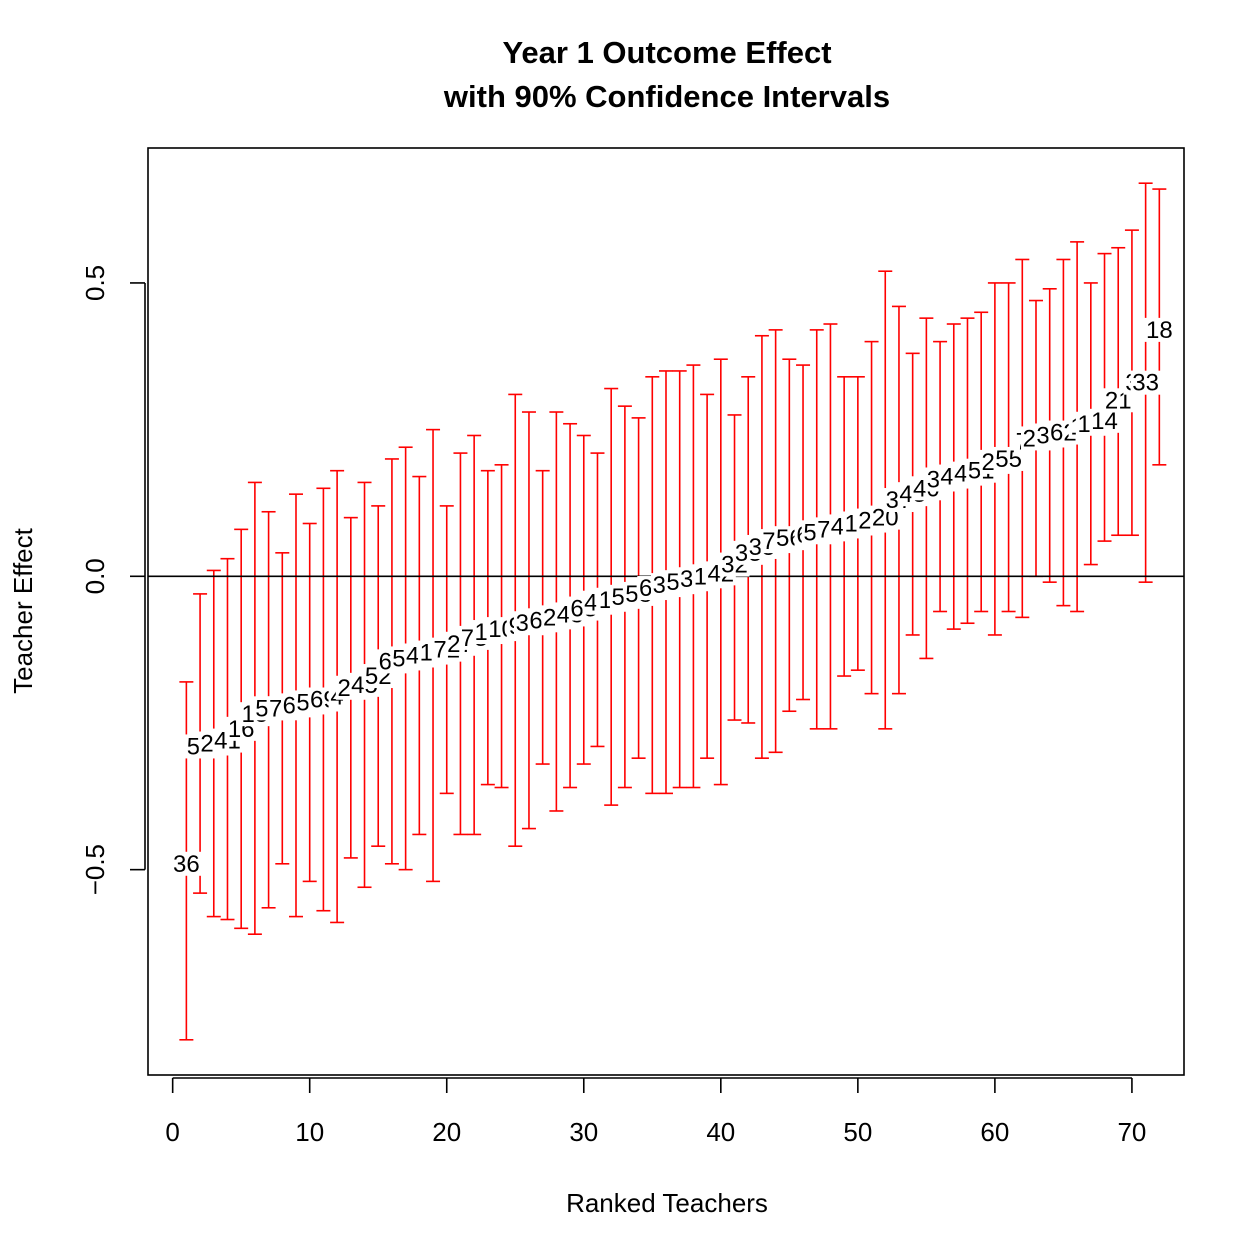  Describe the element at coordinates (309, 1132) in the screenshot. I see `x-tick-label: 10` at that location.